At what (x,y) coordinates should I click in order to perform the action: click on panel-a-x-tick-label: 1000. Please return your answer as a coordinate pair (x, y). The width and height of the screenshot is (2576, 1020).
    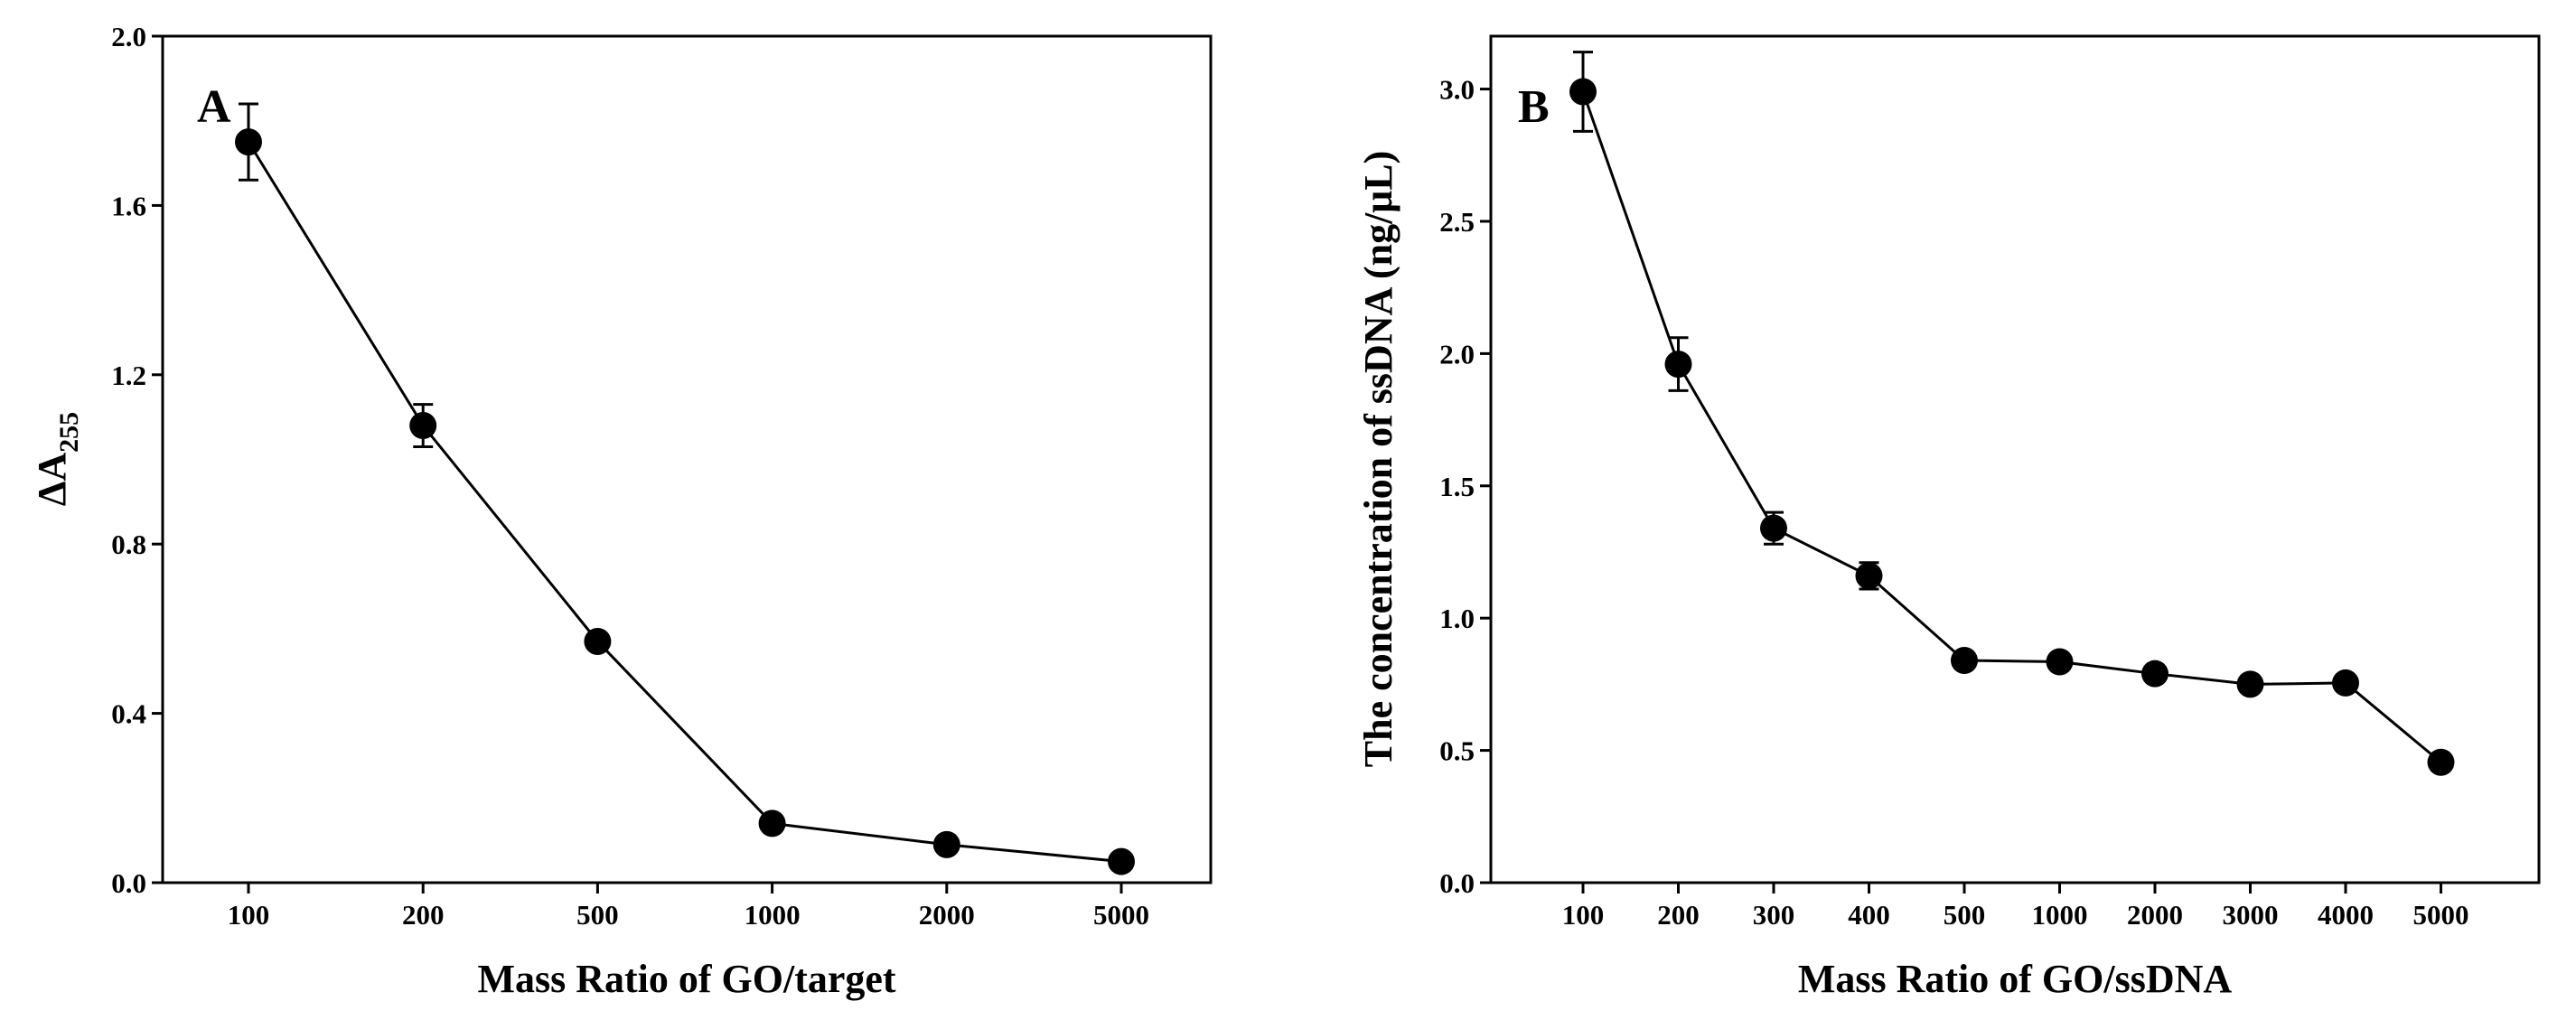
    Looking at the image, I should click on (773, 915).